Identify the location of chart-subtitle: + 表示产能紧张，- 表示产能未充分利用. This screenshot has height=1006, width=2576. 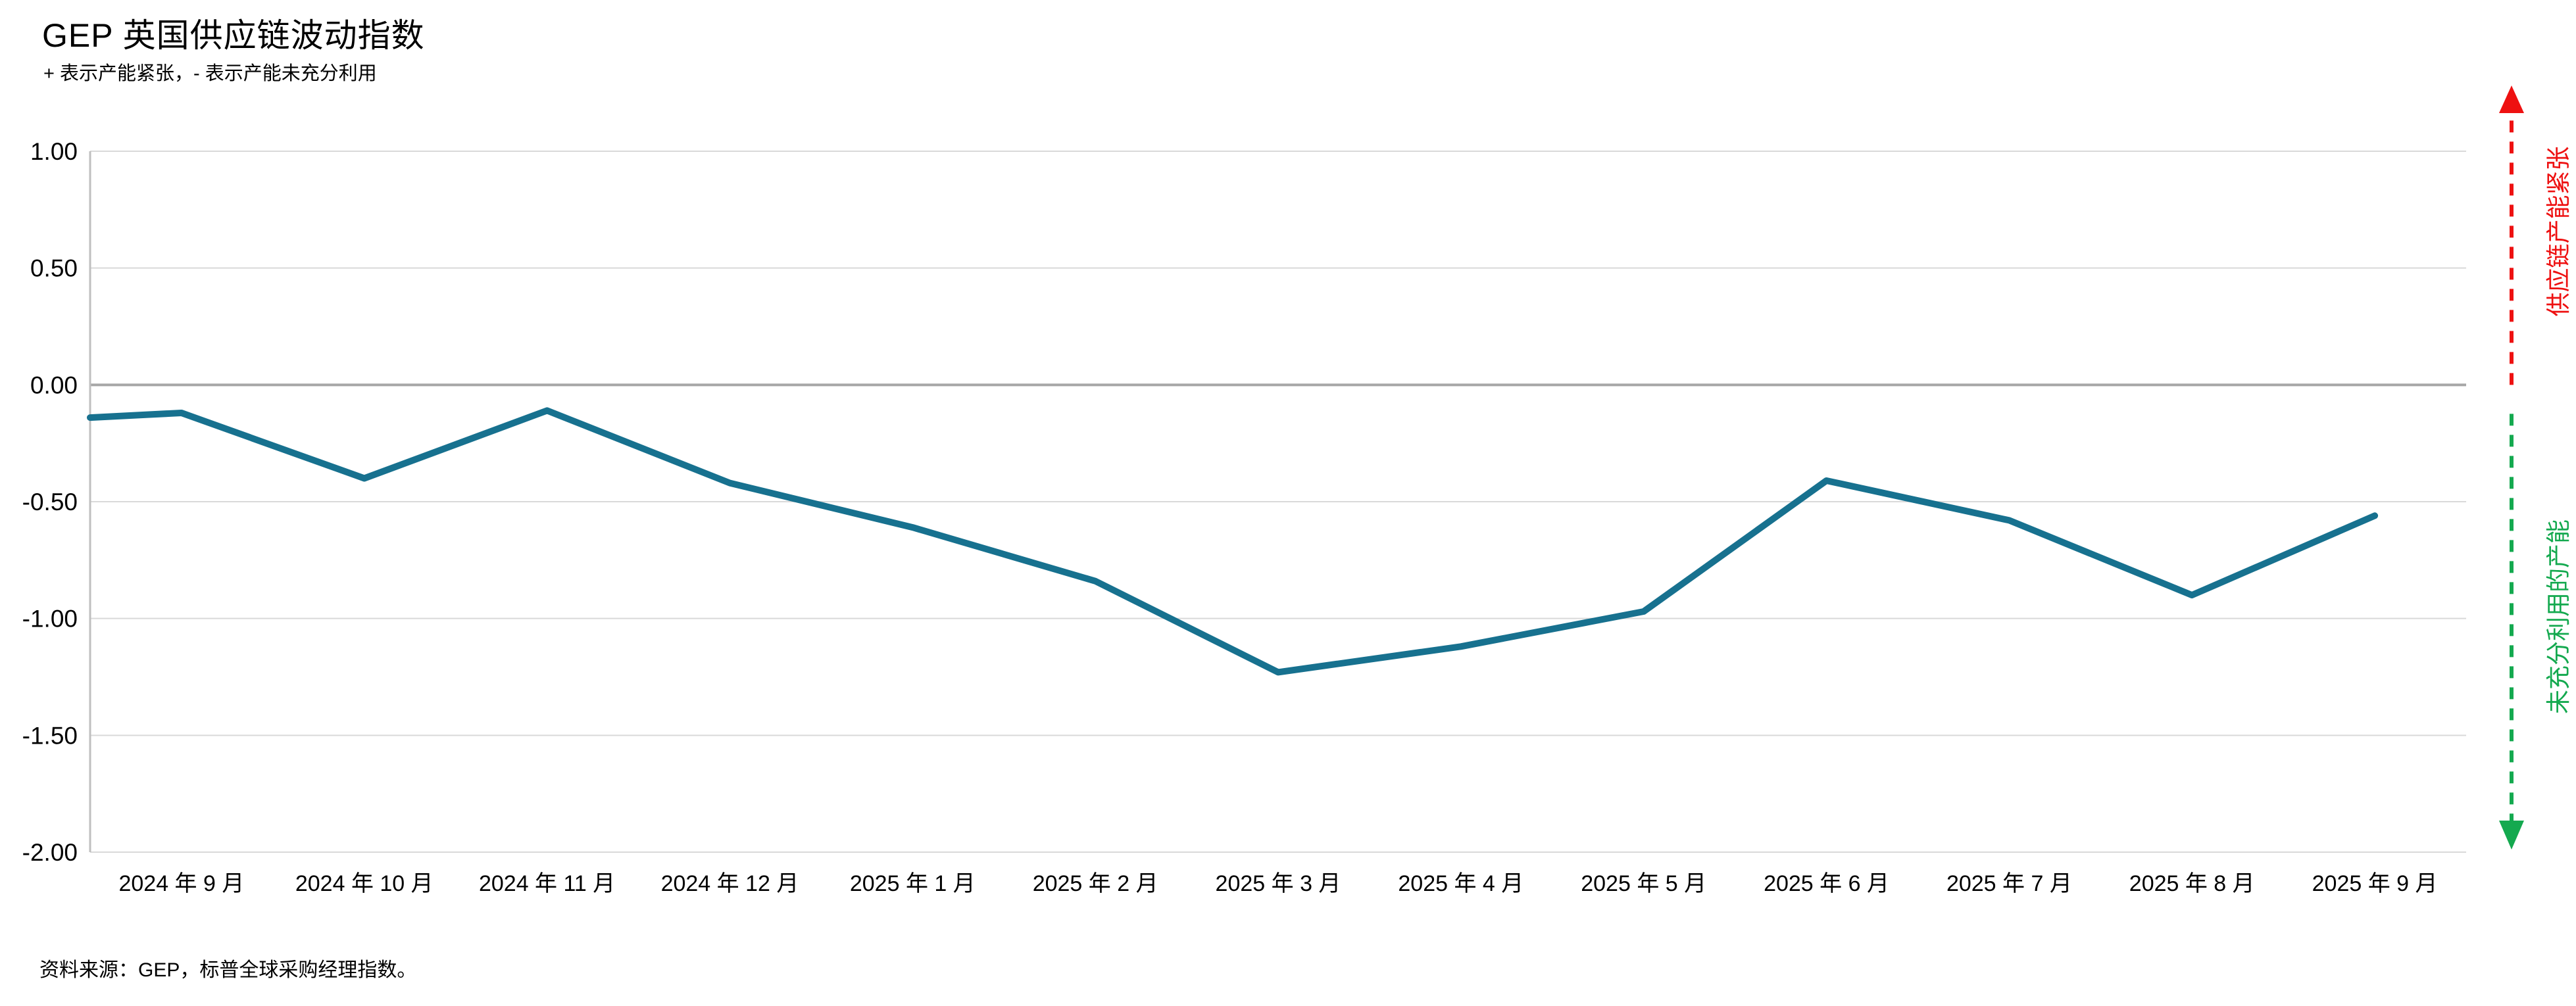
(210, 73).